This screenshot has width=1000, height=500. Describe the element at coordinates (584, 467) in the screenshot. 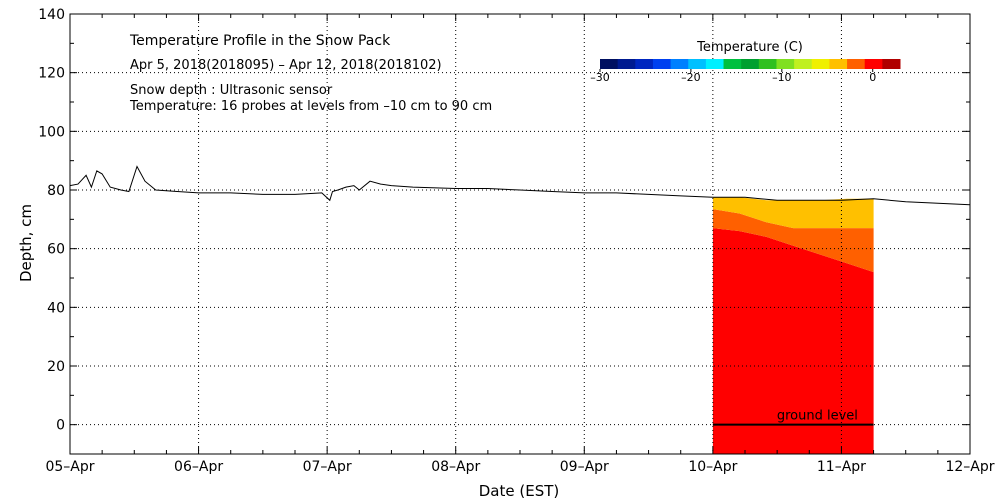

I see `x-tick-label: 09–Apr` at that location.